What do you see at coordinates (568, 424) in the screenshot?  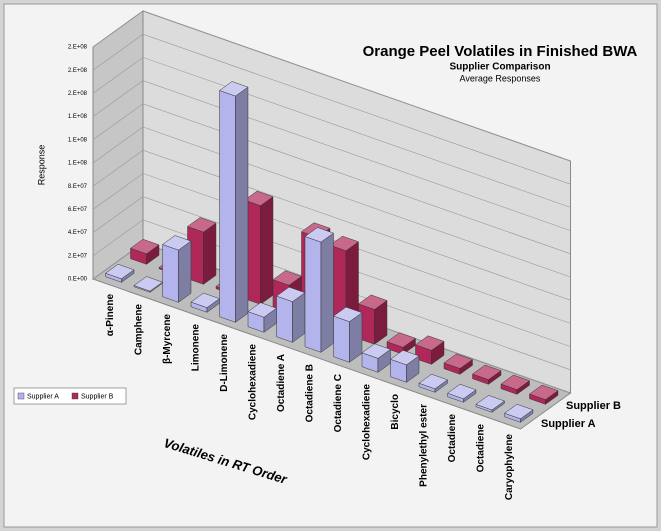 I see `series-label: Supplier A` at bounding box center [568, 424].